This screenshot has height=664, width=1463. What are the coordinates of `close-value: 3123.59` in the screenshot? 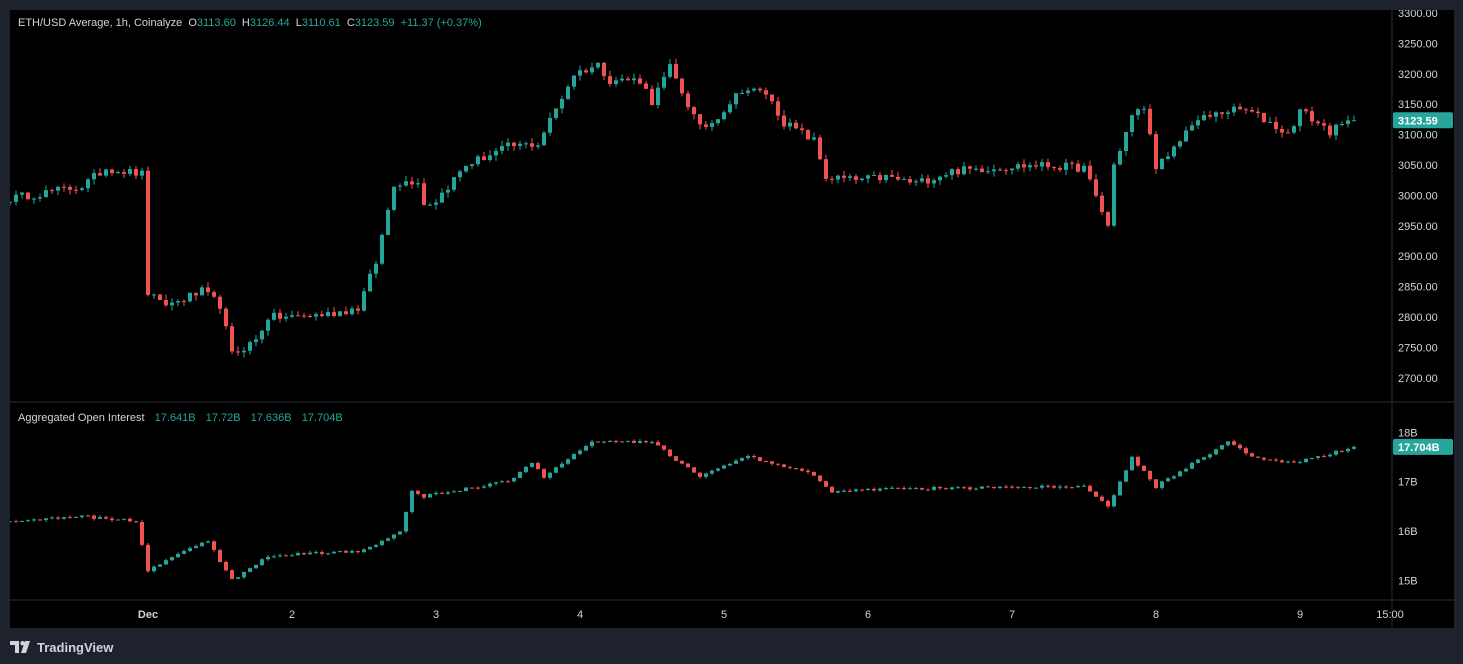 It's located at (374, 23).